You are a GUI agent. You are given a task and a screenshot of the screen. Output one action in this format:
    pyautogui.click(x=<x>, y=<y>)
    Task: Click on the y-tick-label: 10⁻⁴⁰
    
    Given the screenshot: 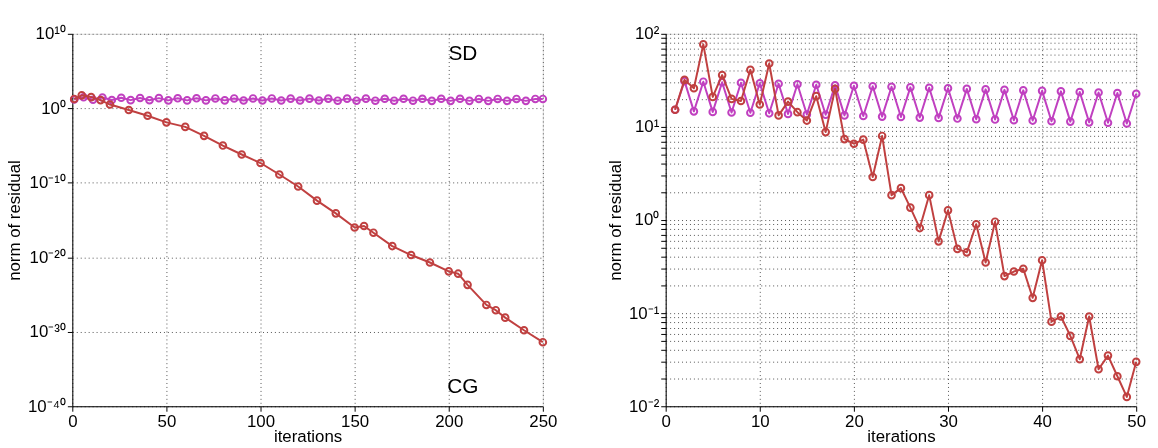 What is the action you would take?
    pyautogui.click(x=46, y=406)
    